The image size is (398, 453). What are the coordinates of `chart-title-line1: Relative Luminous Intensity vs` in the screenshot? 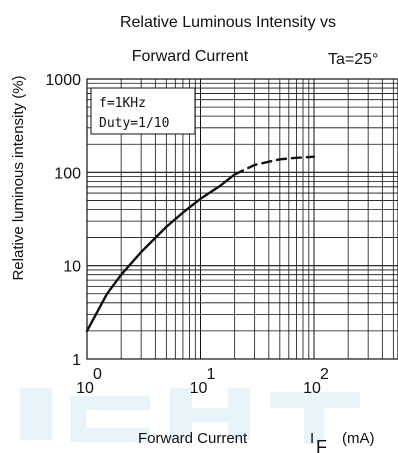 It's located at (228, 22).